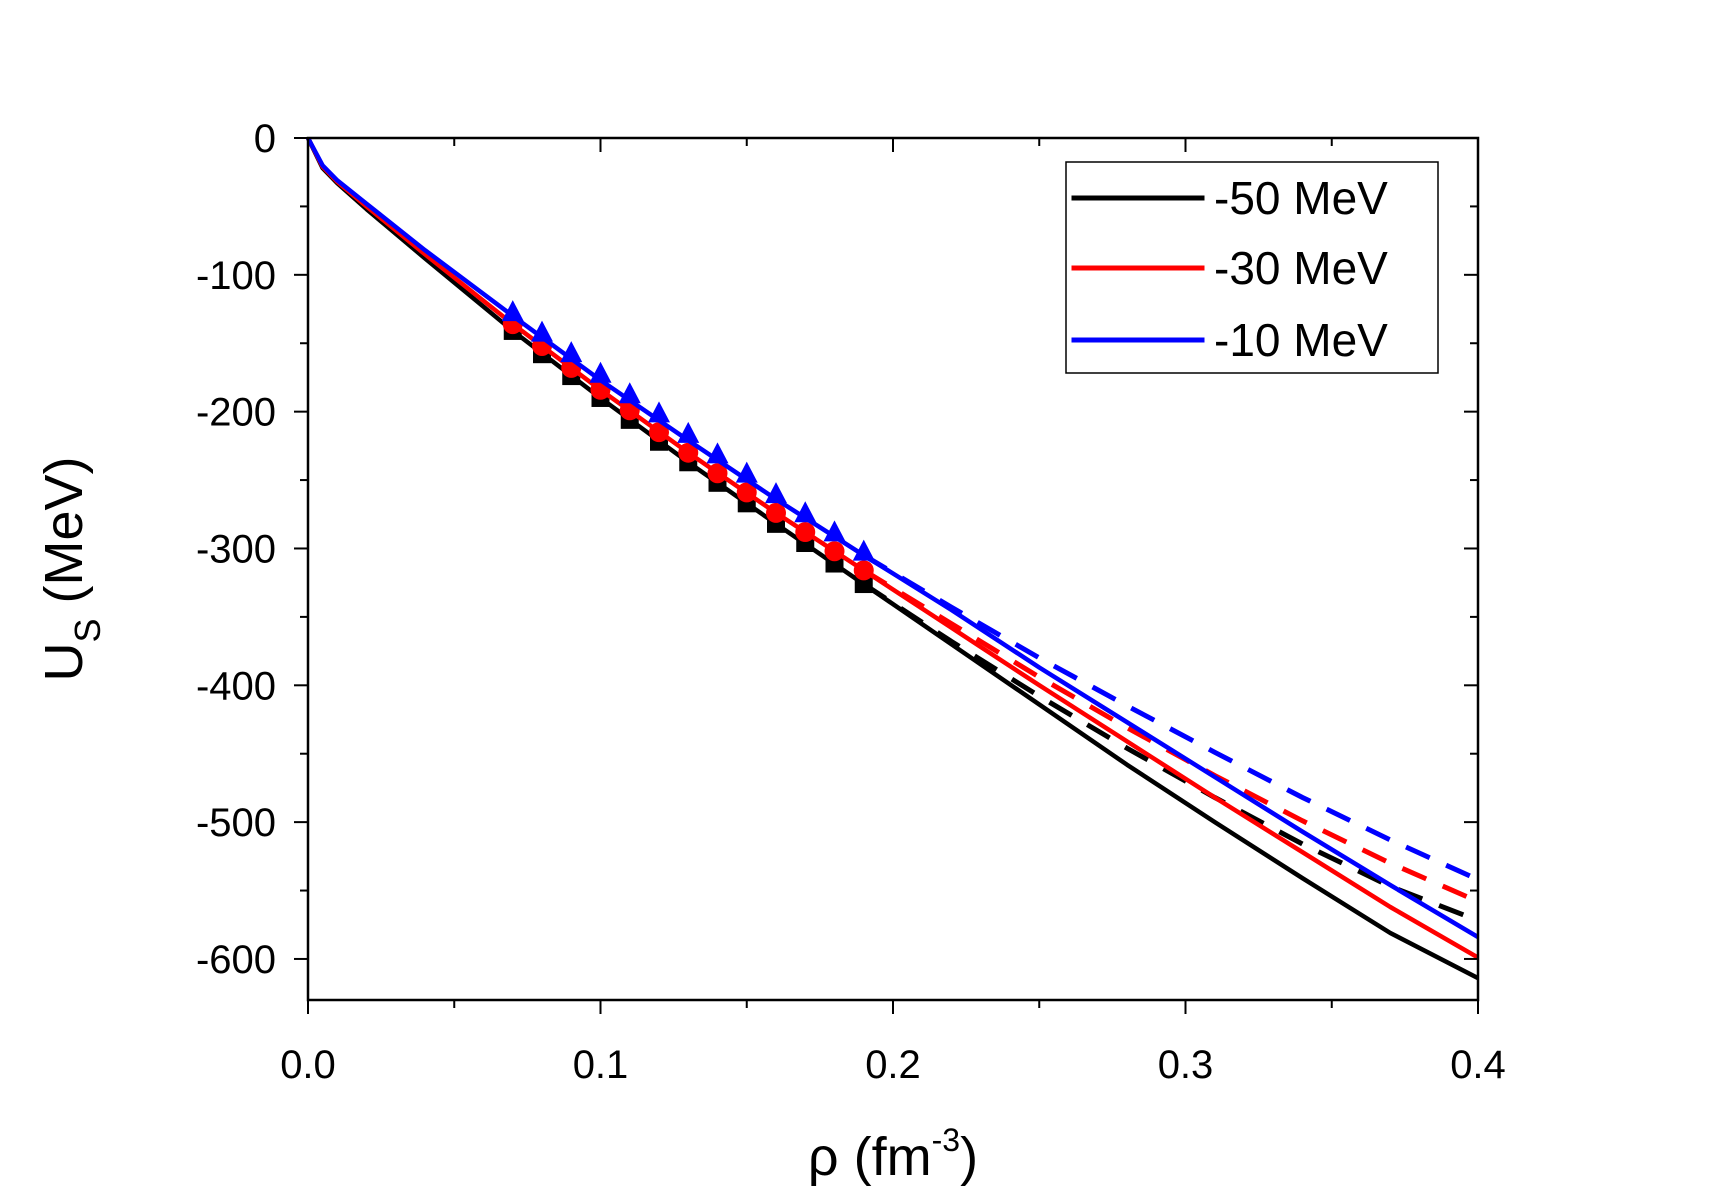 The width and height of the screenshot is (1710, 1194). I want to click on y-tick-label: -500, so click(236, 823).